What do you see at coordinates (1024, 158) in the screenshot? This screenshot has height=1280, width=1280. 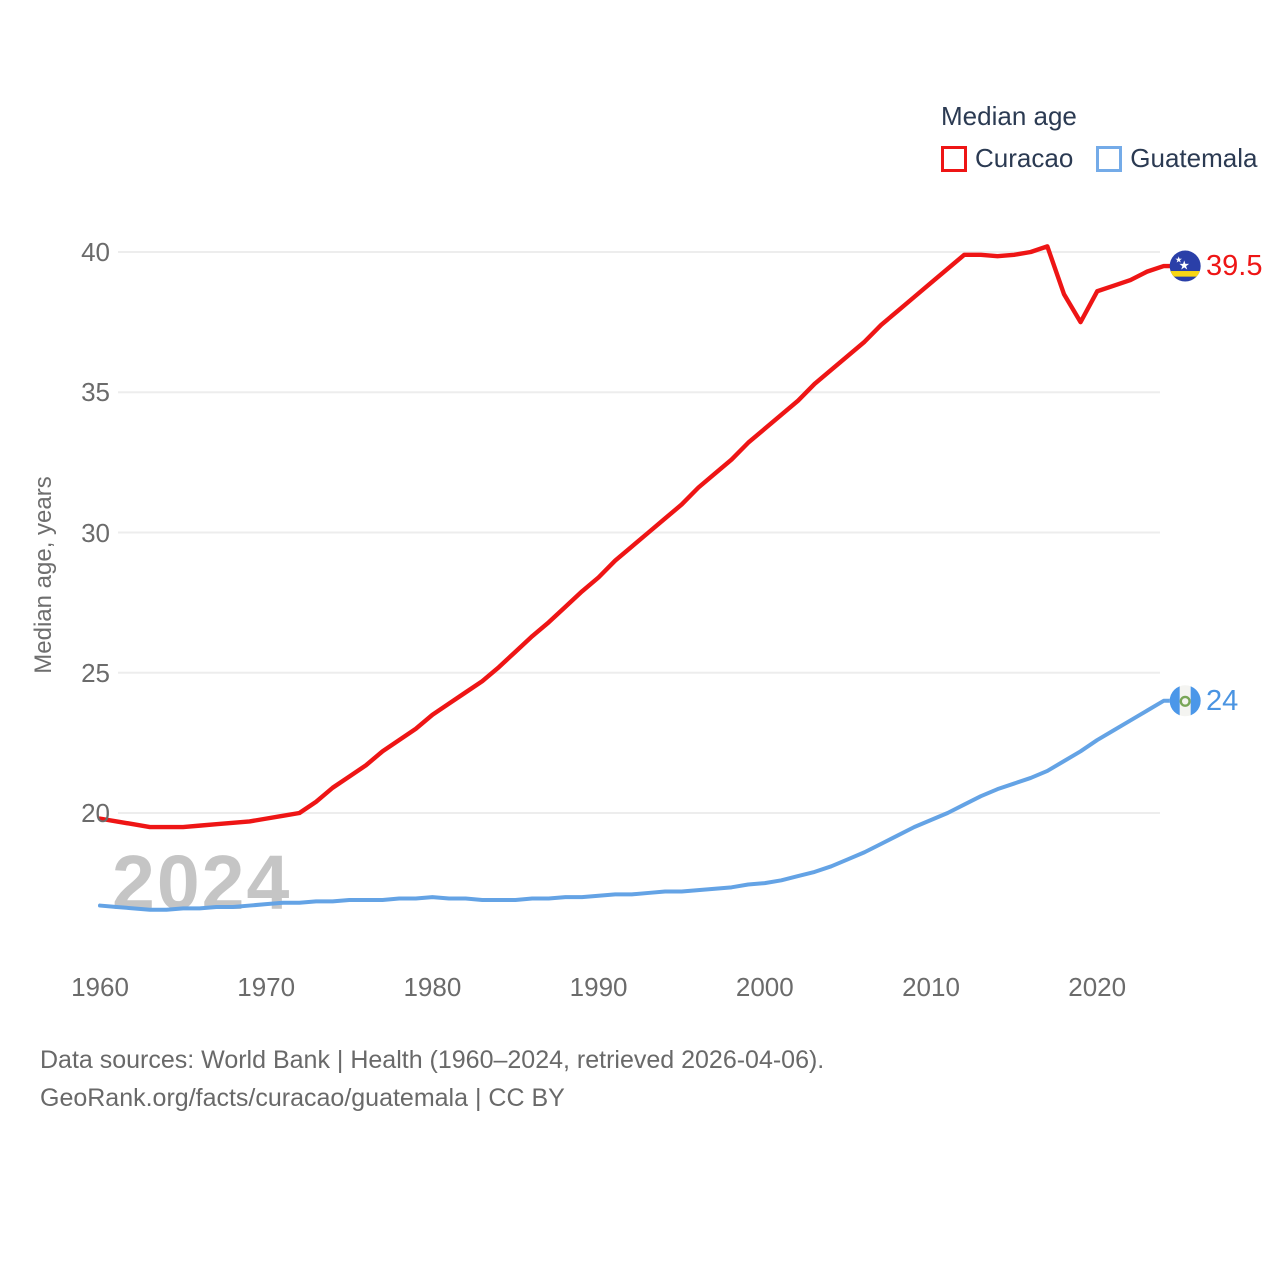 I see `curacao-legend-label: Curacao` at bounding box center [1024, 158].